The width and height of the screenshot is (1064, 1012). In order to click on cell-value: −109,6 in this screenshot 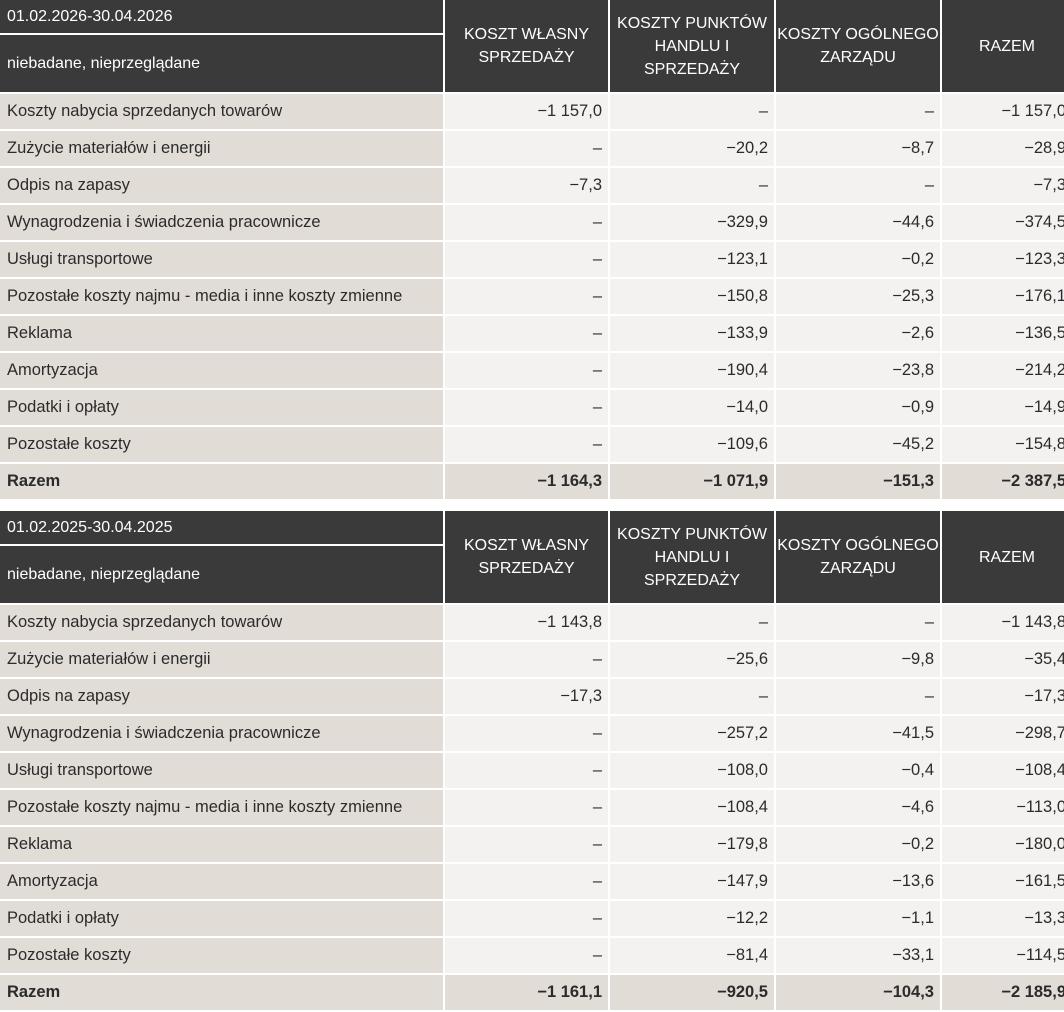, I will do `click(692, 444)`.